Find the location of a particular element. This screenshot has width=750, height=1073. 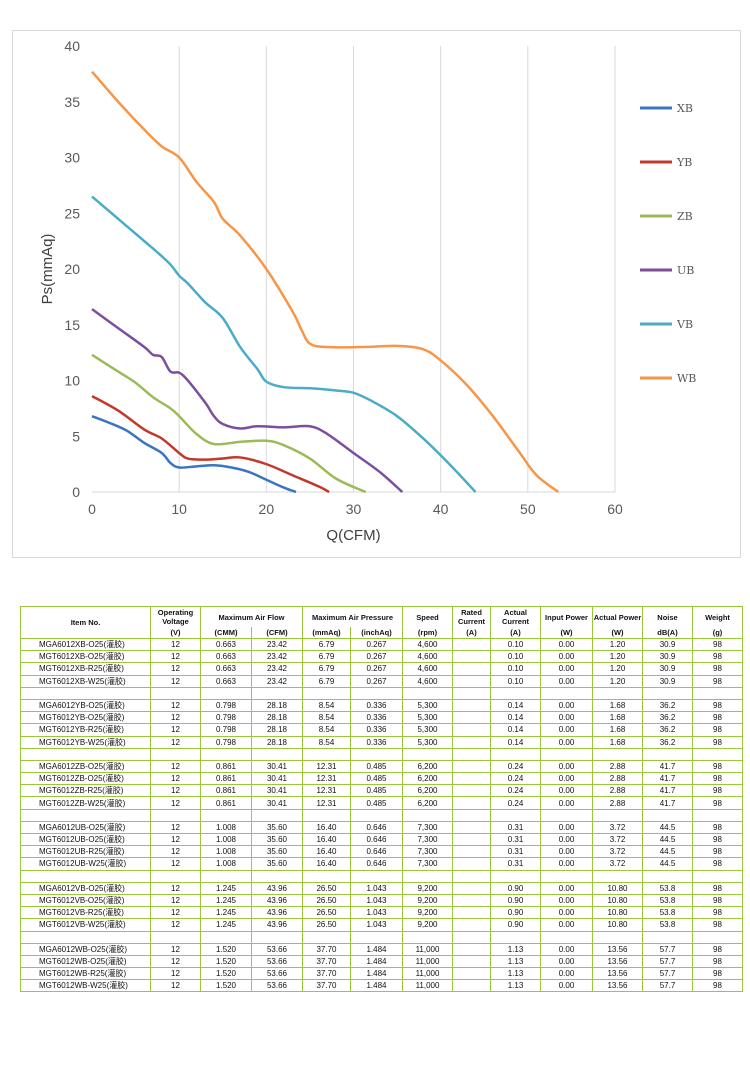

value-cell: 1.13 is located at coordinates (515, 949).